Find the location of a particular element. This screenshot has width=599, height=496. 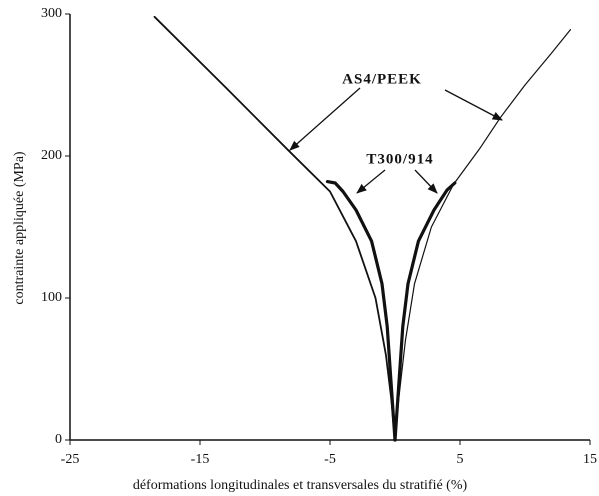

x-tick-label: 15 is located at coordinates (590, 459).